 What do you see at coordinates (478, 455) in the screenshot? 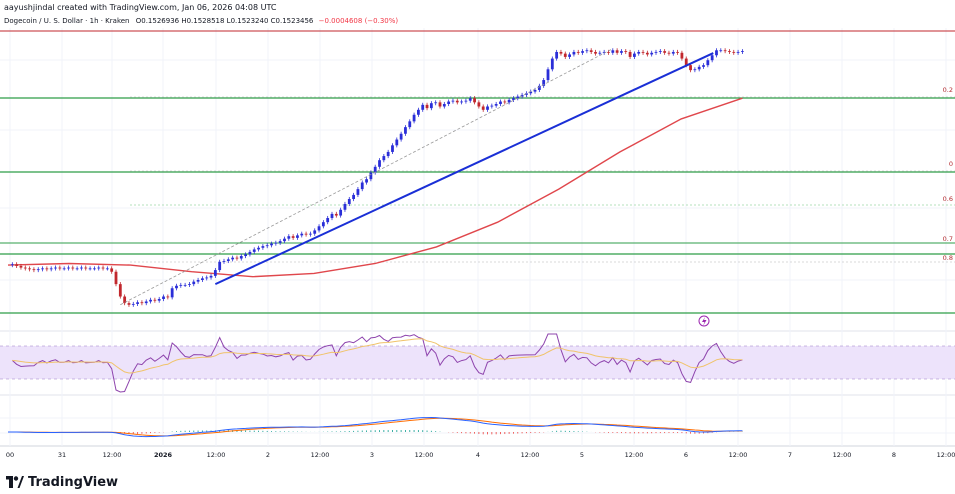
I see `x-tick-label: 4` at bounding box center [478, 455].